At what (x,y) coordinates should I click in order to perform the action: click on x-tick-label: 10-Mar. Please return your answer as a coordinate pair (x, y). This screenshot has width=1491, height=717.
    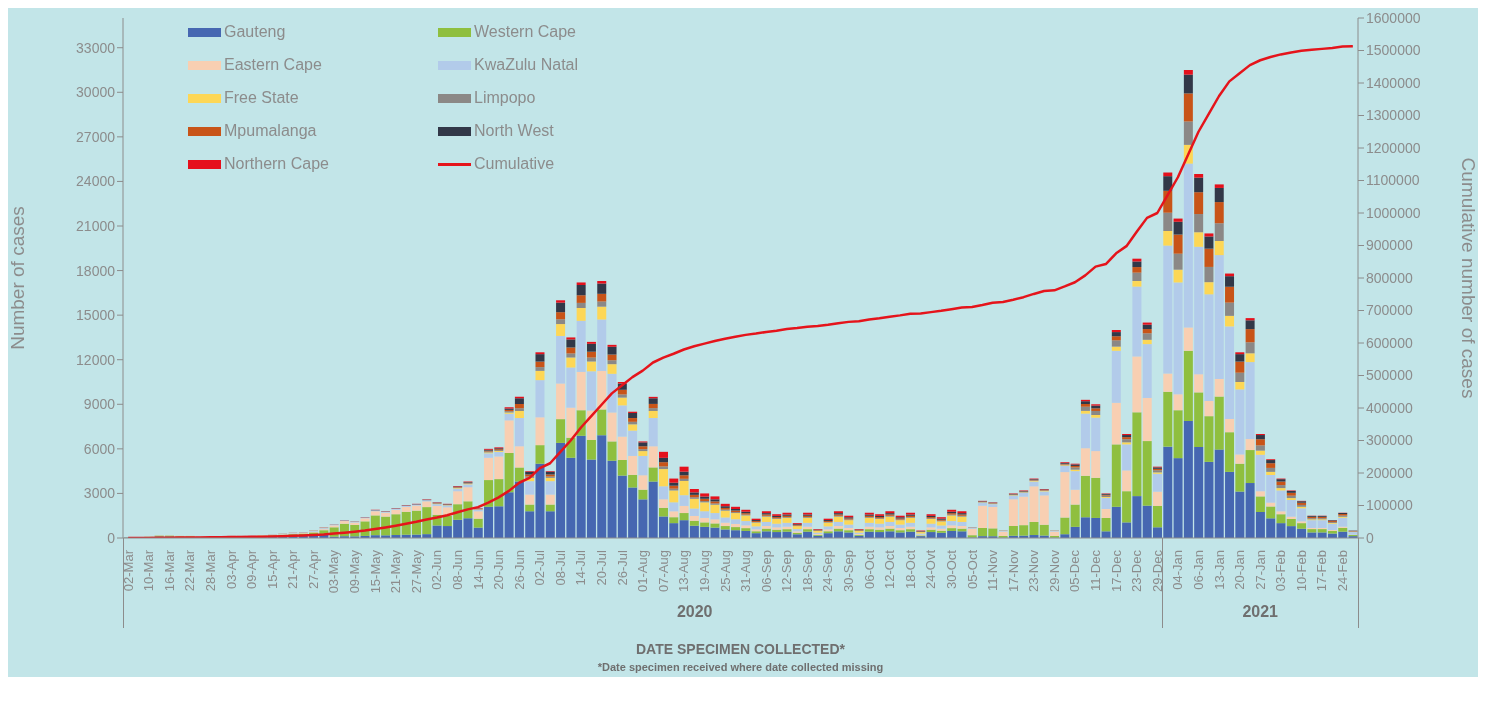
    Looking at the image, I should click on (149, 570).